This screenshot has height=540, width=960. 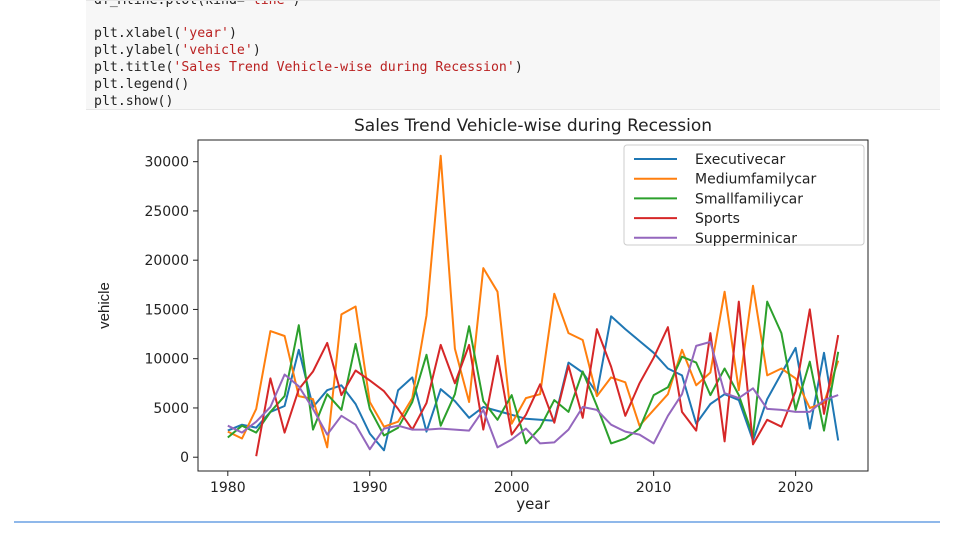 What do you see at coordinates (166, 163) in the screenshot?
I see `y-tick-label-30000: 30000` at bounding box center [166, 163].